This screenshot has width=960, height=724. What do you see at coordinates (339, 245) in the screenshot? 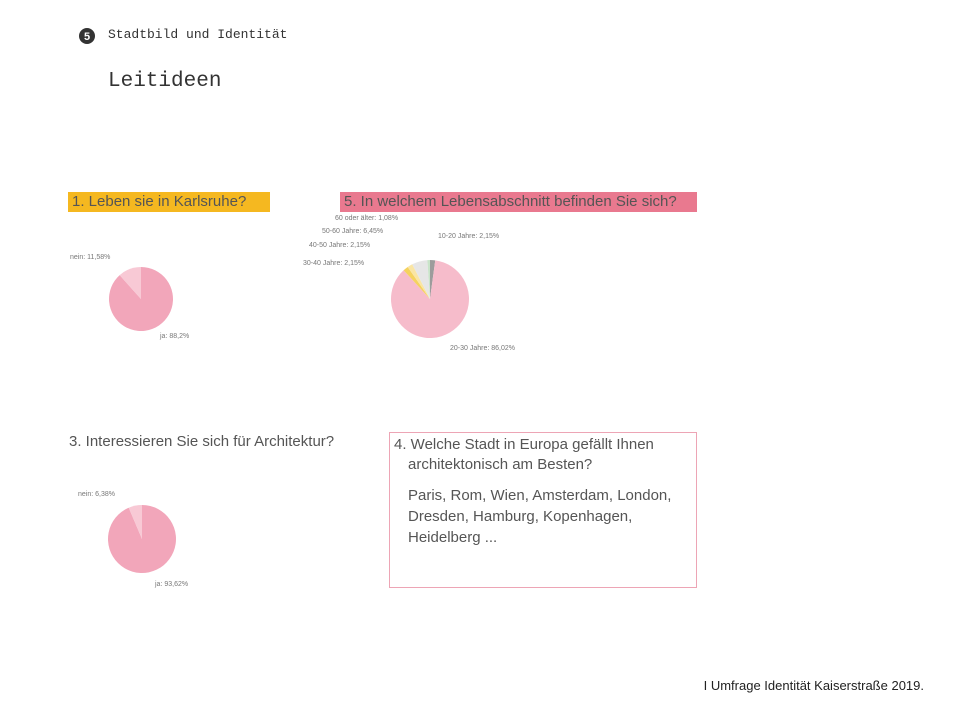
I see `slice-label: 40-50 Jahre: 2,15%` at bounding box center [339, 245].